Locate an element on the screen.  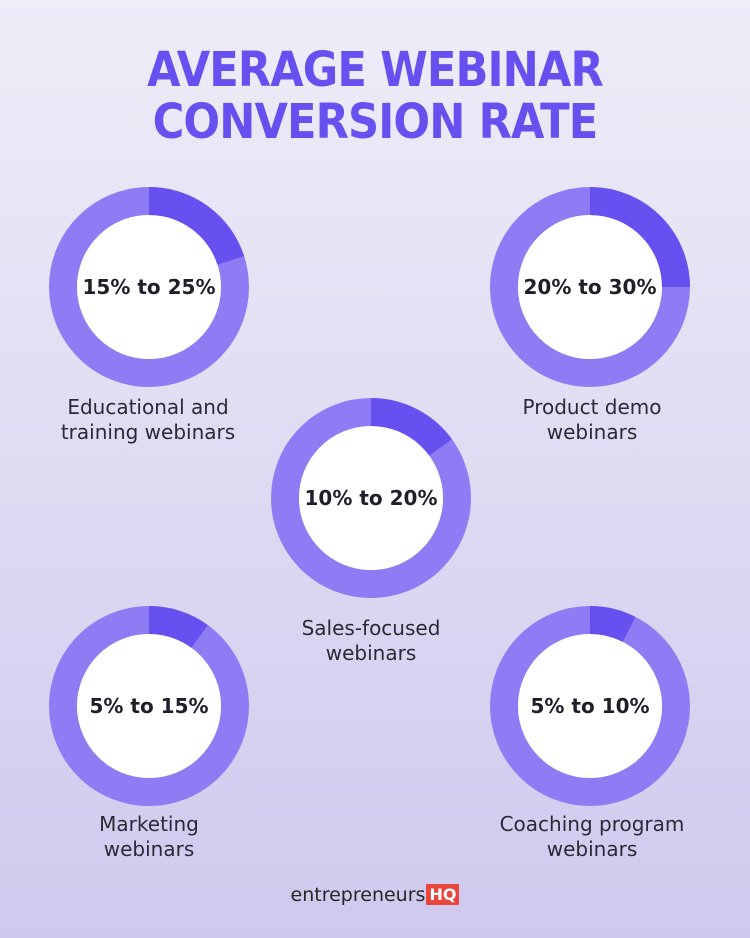
donut-segment-sales-focused is located at coordinates (411, 427).